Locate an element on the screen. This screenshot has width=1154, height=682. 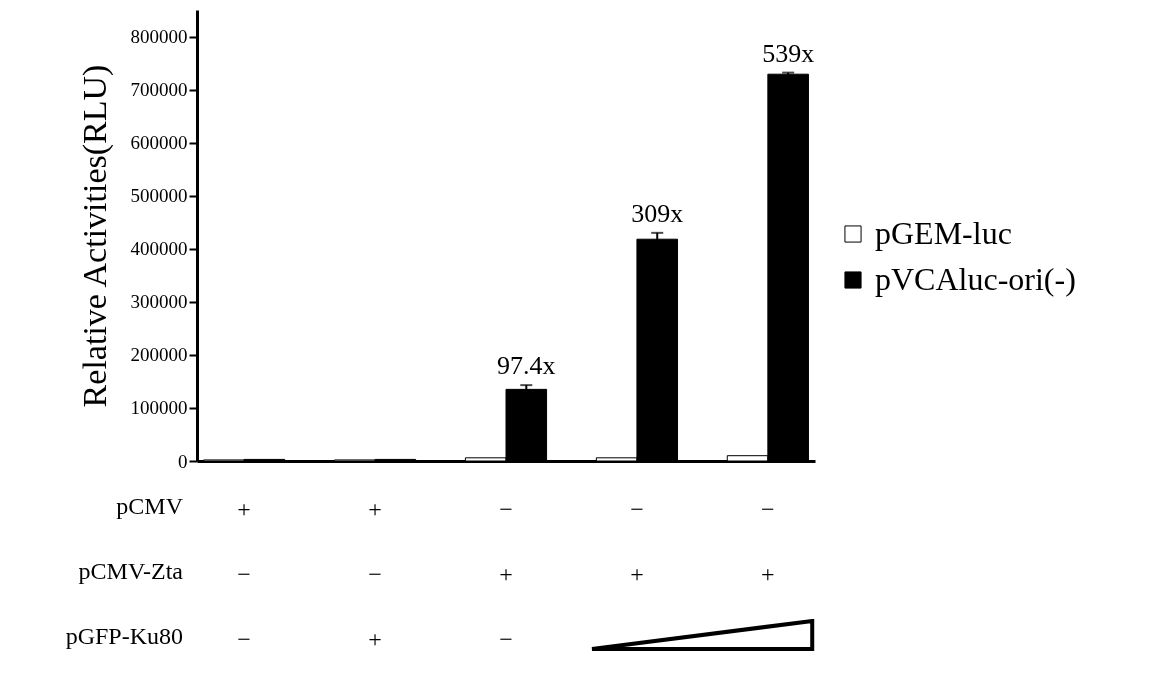
y-tick-label: 600000 is located at coordinates (159, 143).